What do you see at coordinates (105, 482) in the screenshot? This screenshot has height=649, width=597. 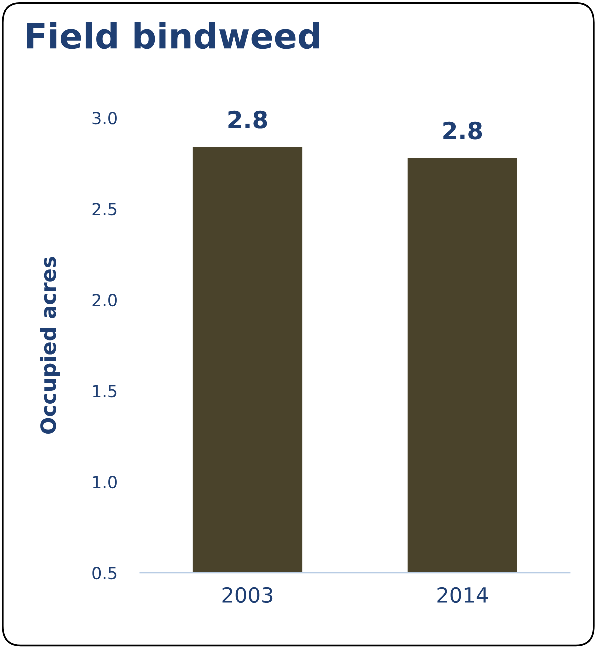 I see `y-tick-label: 1.0` at bounding box center [105, 482].